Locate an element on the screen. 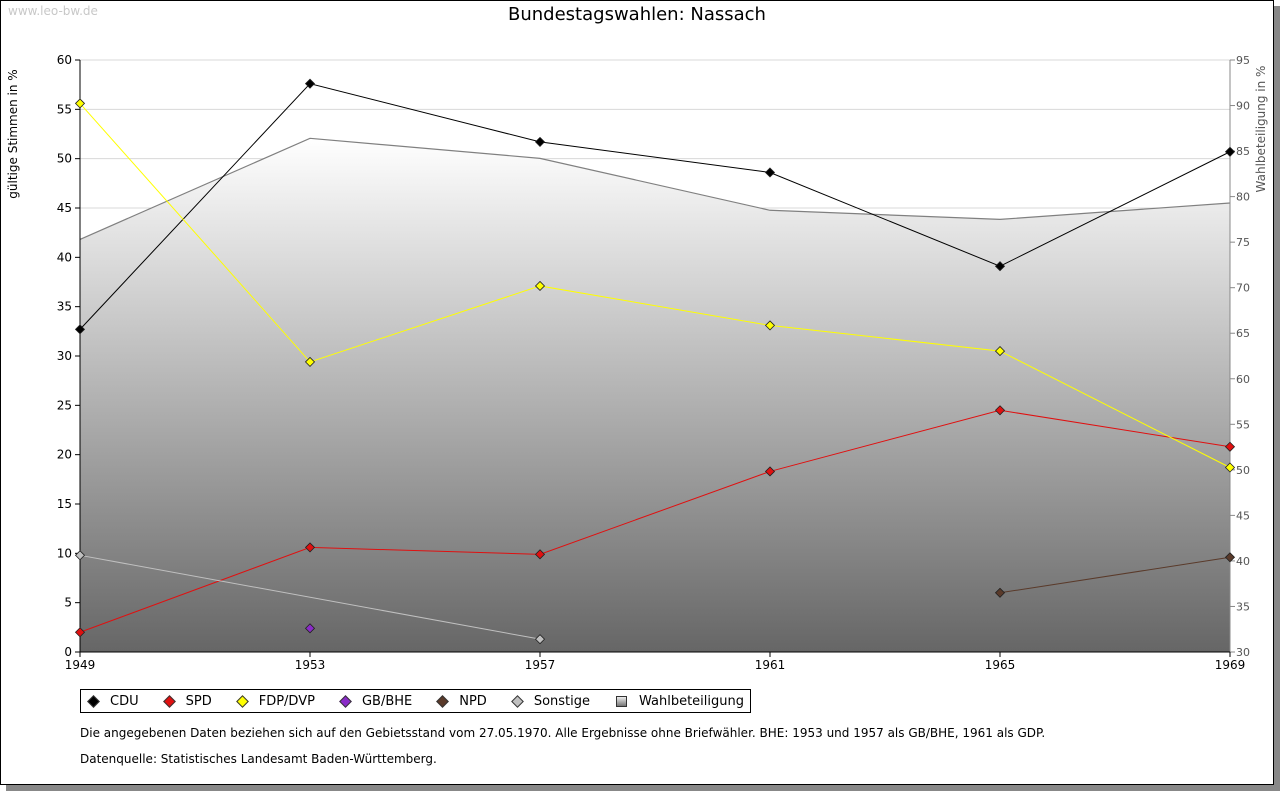  y2-tick-label: 45 is located at coordinates (1243, 515).